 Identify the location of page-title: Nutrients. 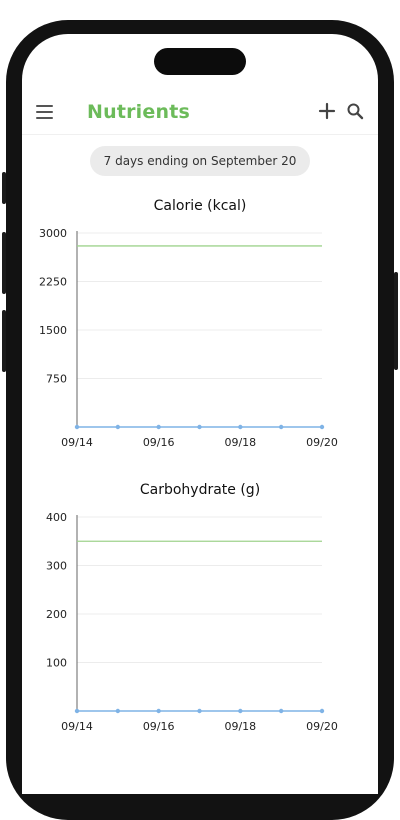
(138, 112).